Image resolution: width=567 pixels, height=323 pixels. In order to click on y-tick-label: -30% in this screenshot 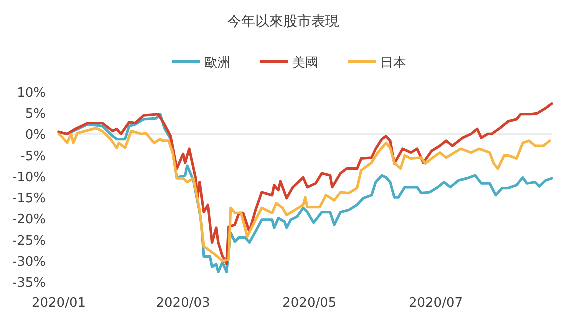, I will do `click(29, 262)`.